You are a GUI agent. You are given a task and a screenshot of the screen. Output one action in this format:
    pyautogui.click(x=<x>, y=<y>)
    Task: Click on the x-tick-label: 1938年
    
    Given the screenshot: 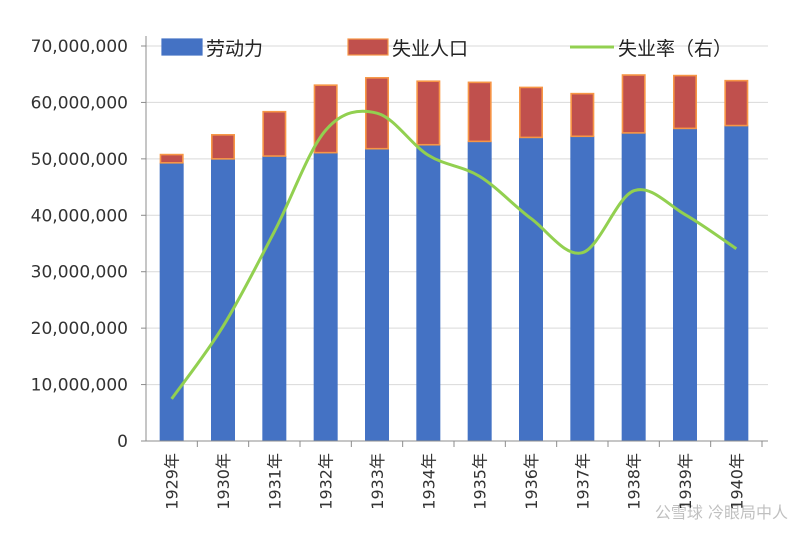 What is the action you would take?
    pyautogui.click(x=634, y=481)
    